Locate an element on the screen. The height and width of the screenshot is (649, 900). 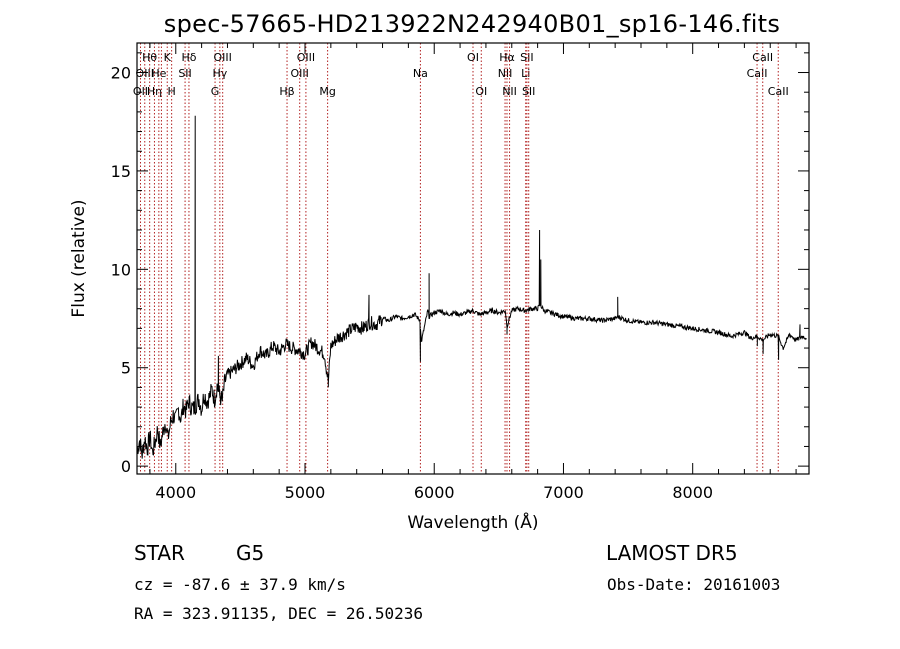
survey-name: LAMOST DR5 is located at coordinates (672, 553).